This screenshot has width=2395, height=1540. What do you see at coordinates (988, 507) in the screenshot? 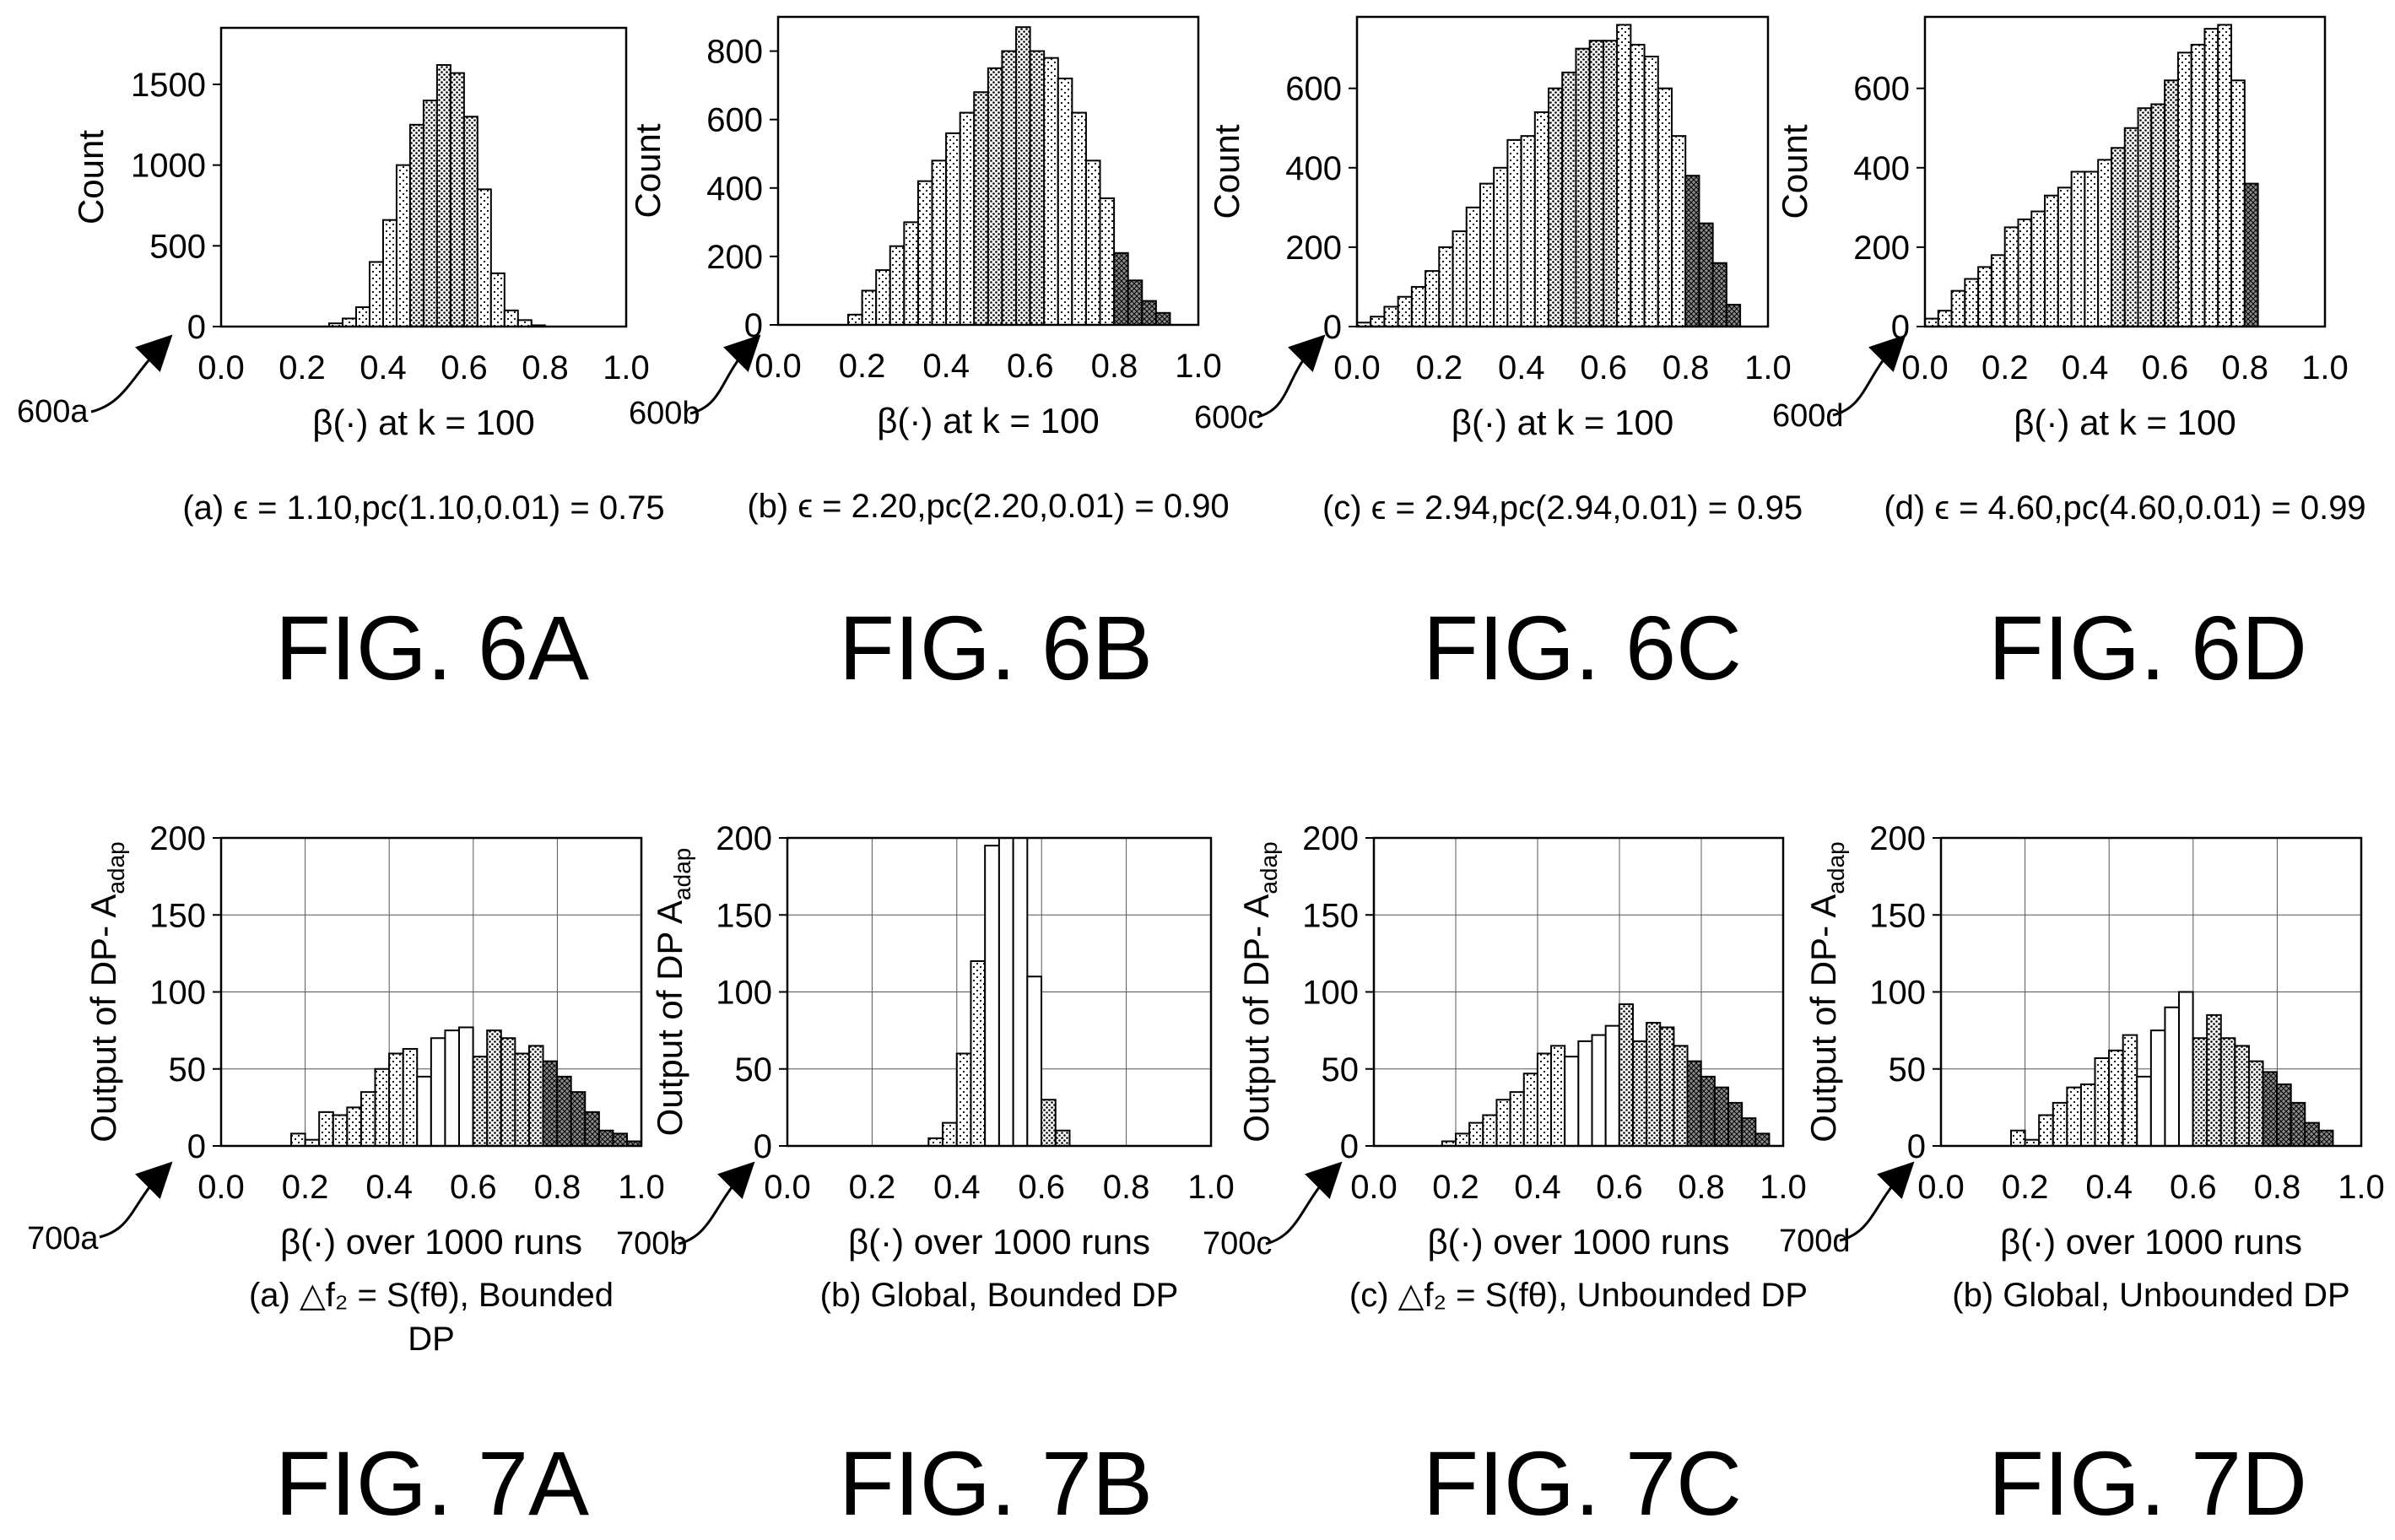
I see `caption: (b) ϵ = 2.20,pc(2.20,0.01) = 0.90` at bounding box center [988, 507].